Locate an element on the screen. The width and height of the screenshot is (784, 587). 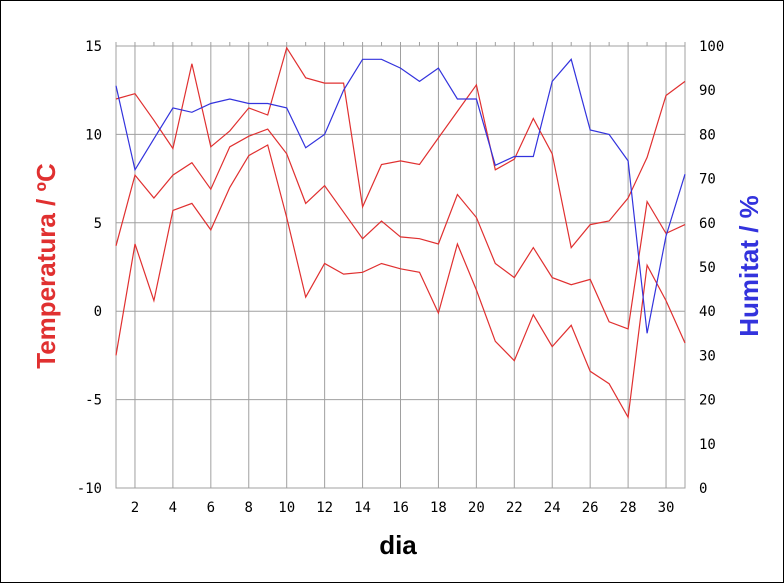
x-tick-label: 26 is located at coordinates (590, 508).